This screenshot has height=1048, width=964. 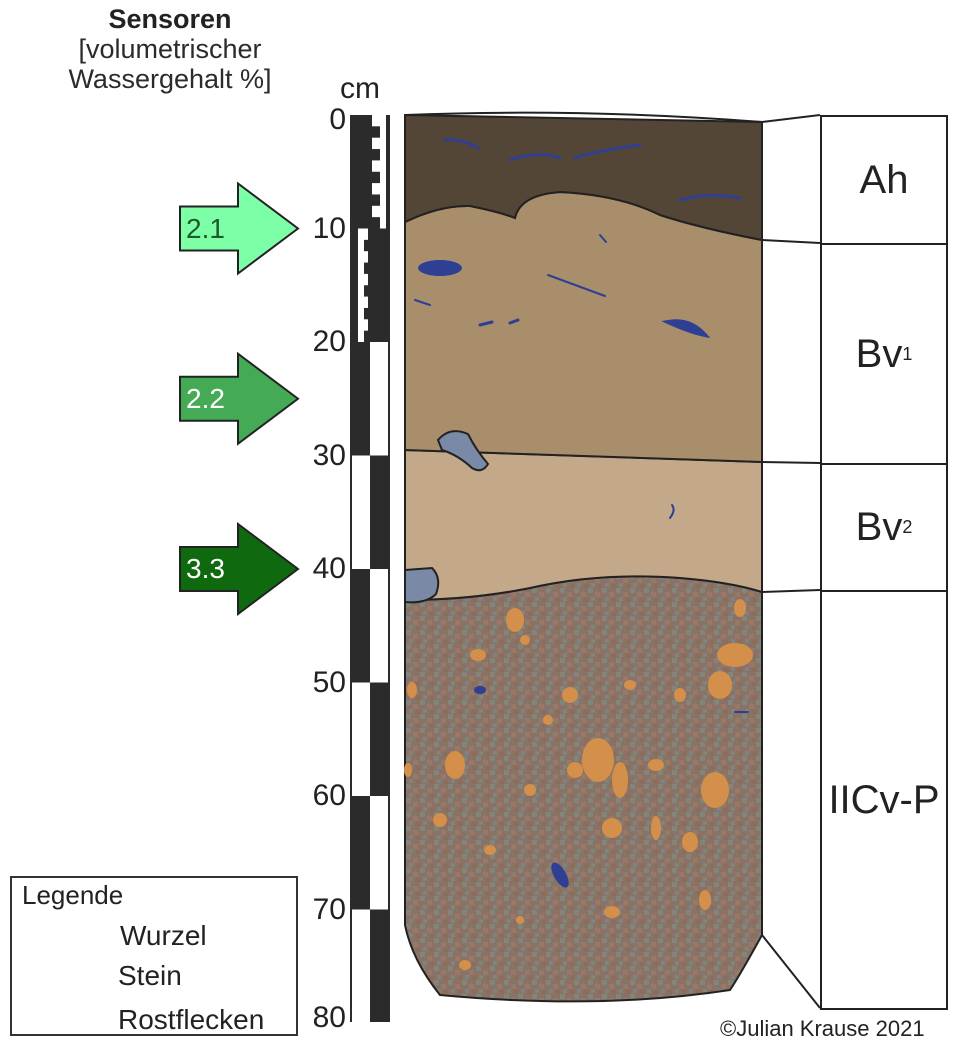 What do you see at coordinates (583, 525) in the screenshot?
I see `horizon-bv2-layer` at bounding box center [583, 525].